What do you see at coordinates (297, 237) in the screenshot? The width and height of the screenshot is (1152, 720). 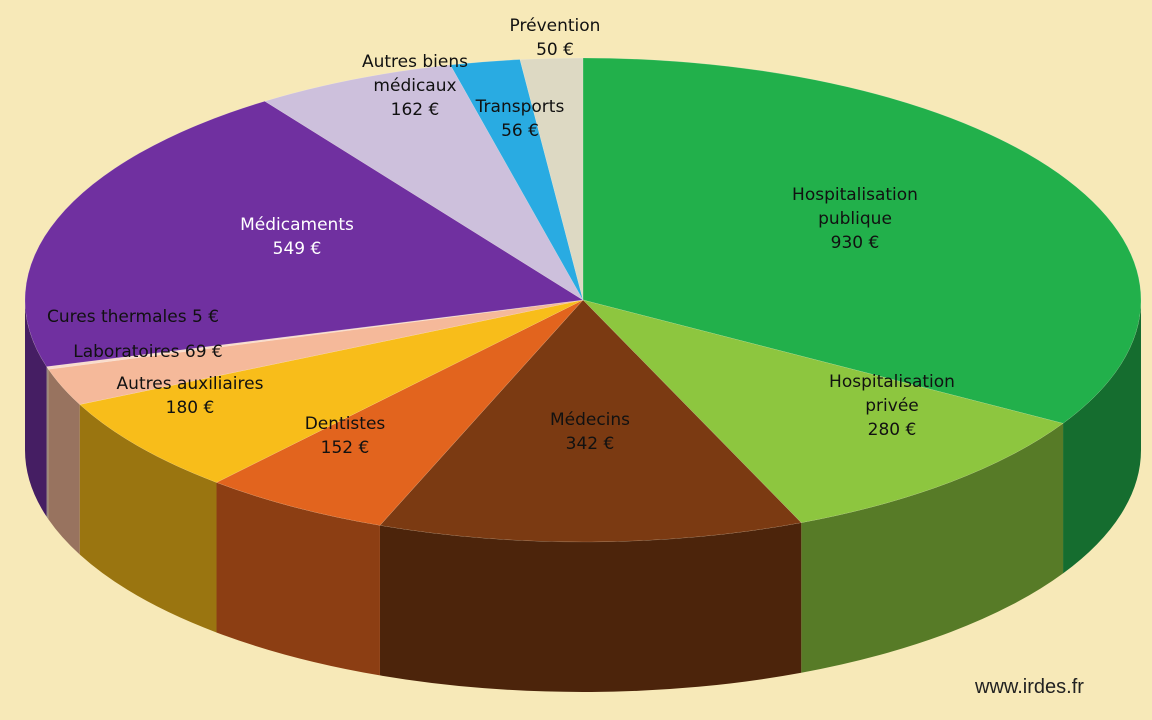 I see `slice-label: Médicaments 549 €` at bounding box center [297, 237].